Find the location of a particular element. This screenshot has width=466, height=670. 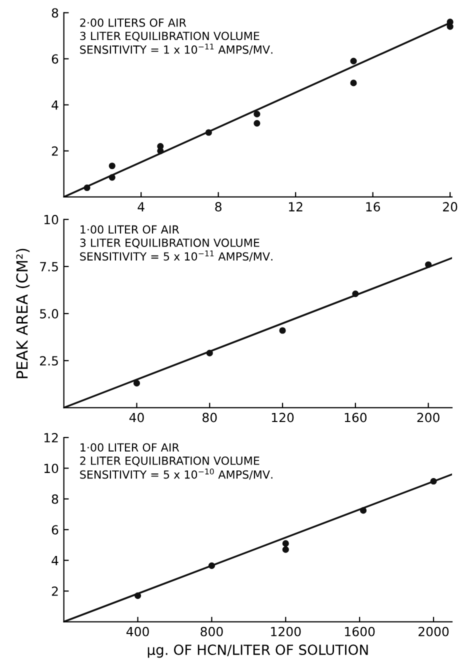

annotation: 2·00 LITERS OF AIR is located at coordinates (133, 22).